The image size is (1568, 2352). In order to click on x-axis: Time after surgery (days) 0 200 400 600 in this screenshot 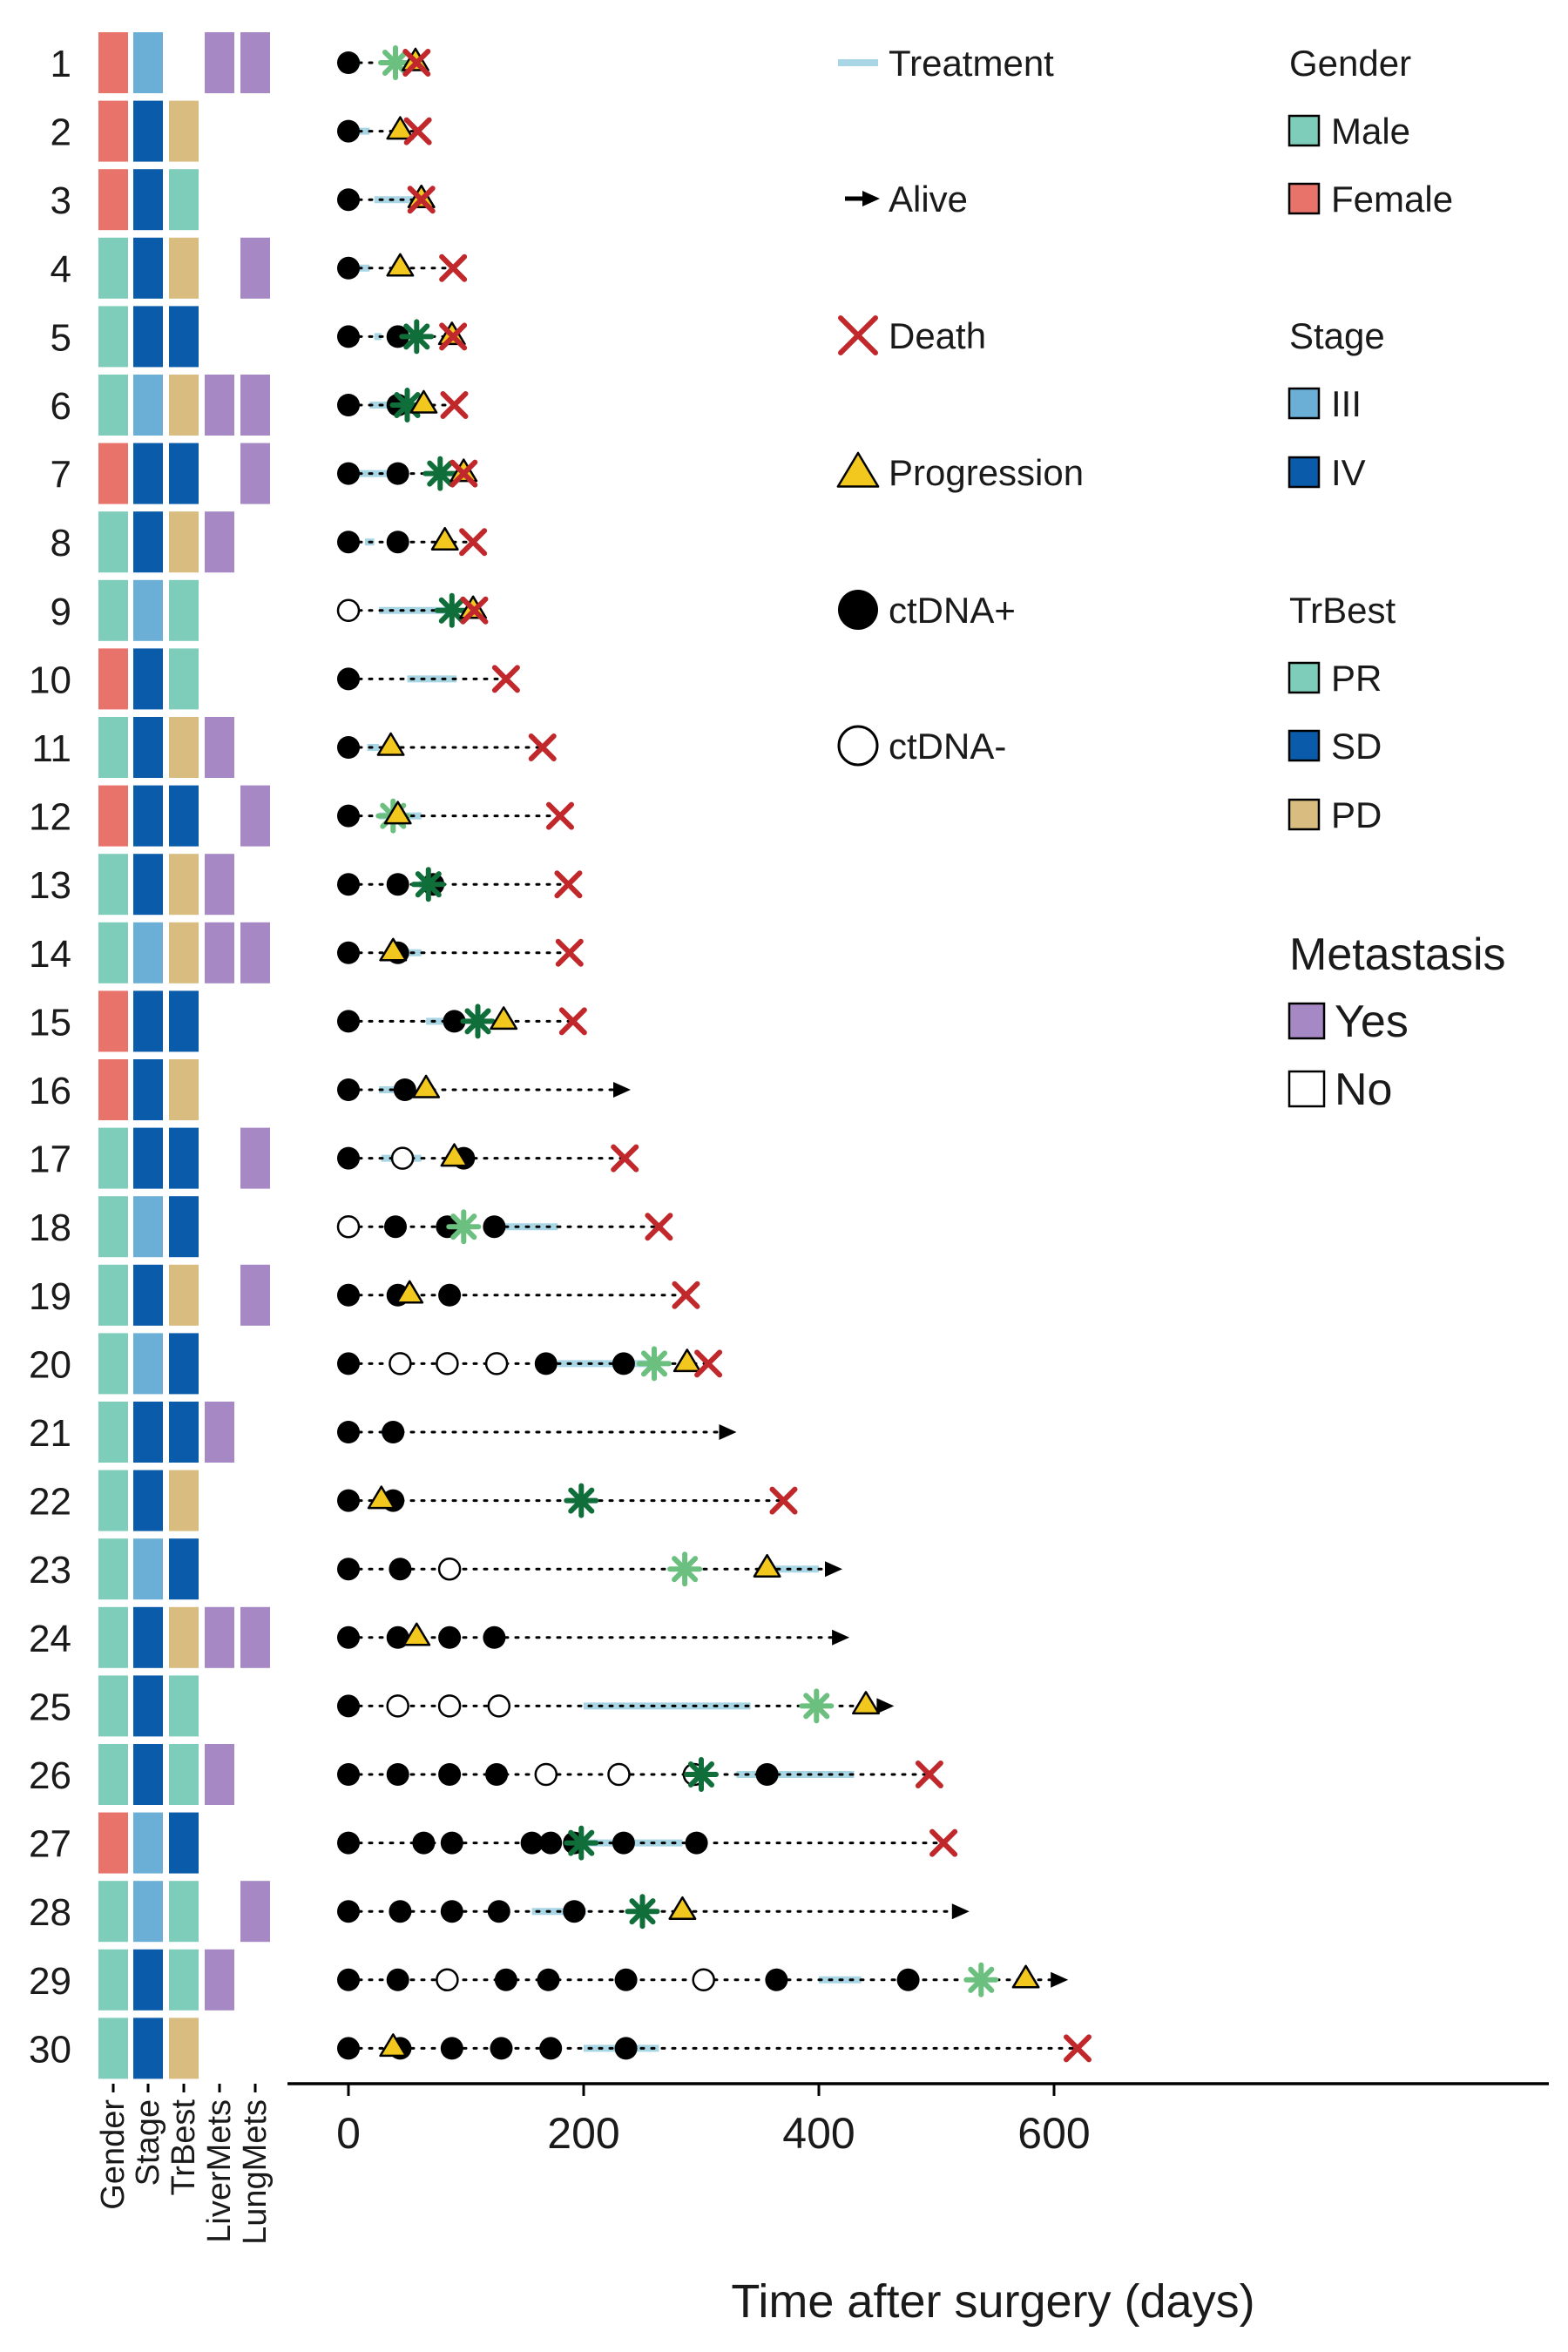, I will do `click(918, 2205)`.